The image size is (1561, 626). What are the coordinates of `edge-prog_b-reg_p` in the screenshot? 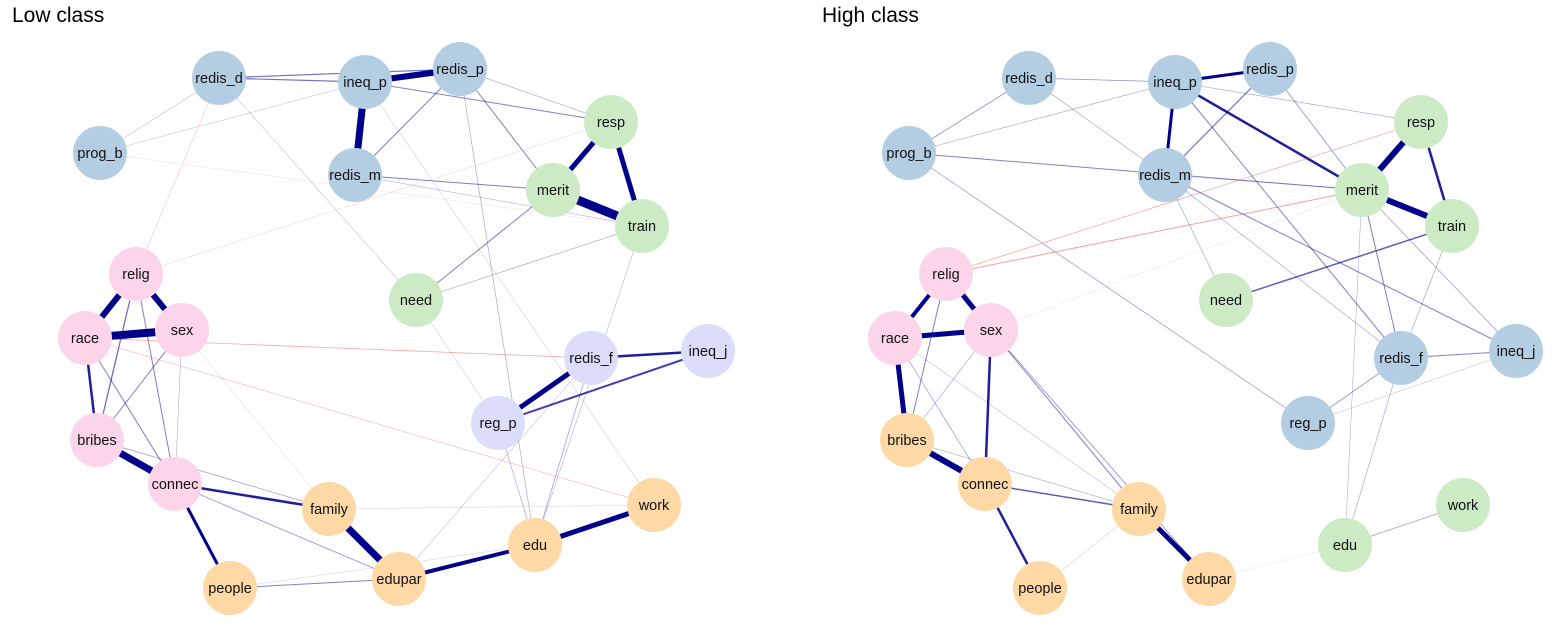 It's located at (1108, 288).